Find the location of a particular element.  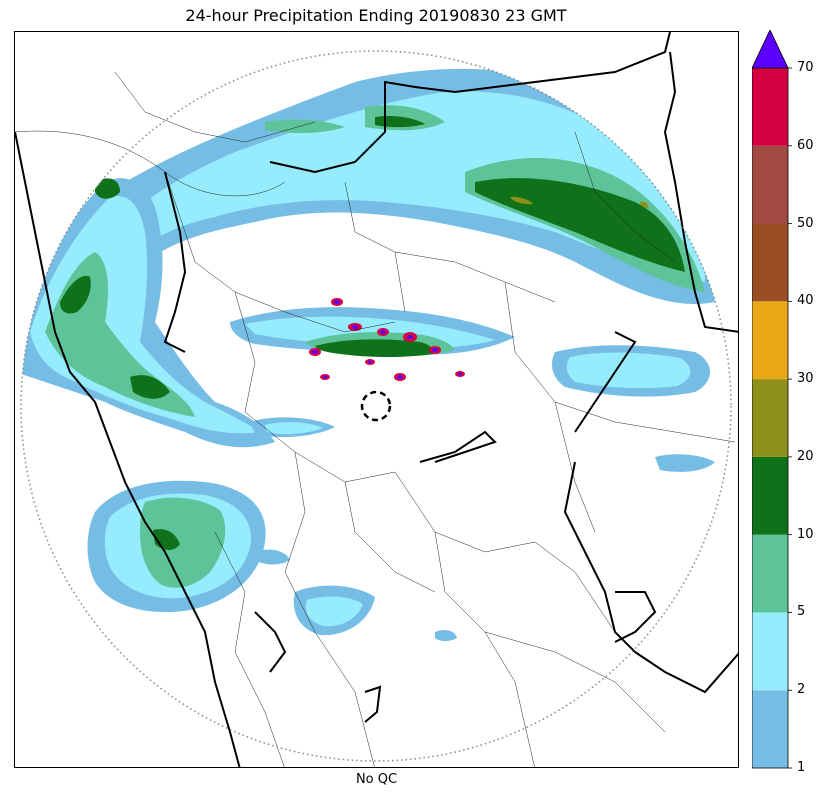

precip-west-dg2 is located at coordinates (107, 188).